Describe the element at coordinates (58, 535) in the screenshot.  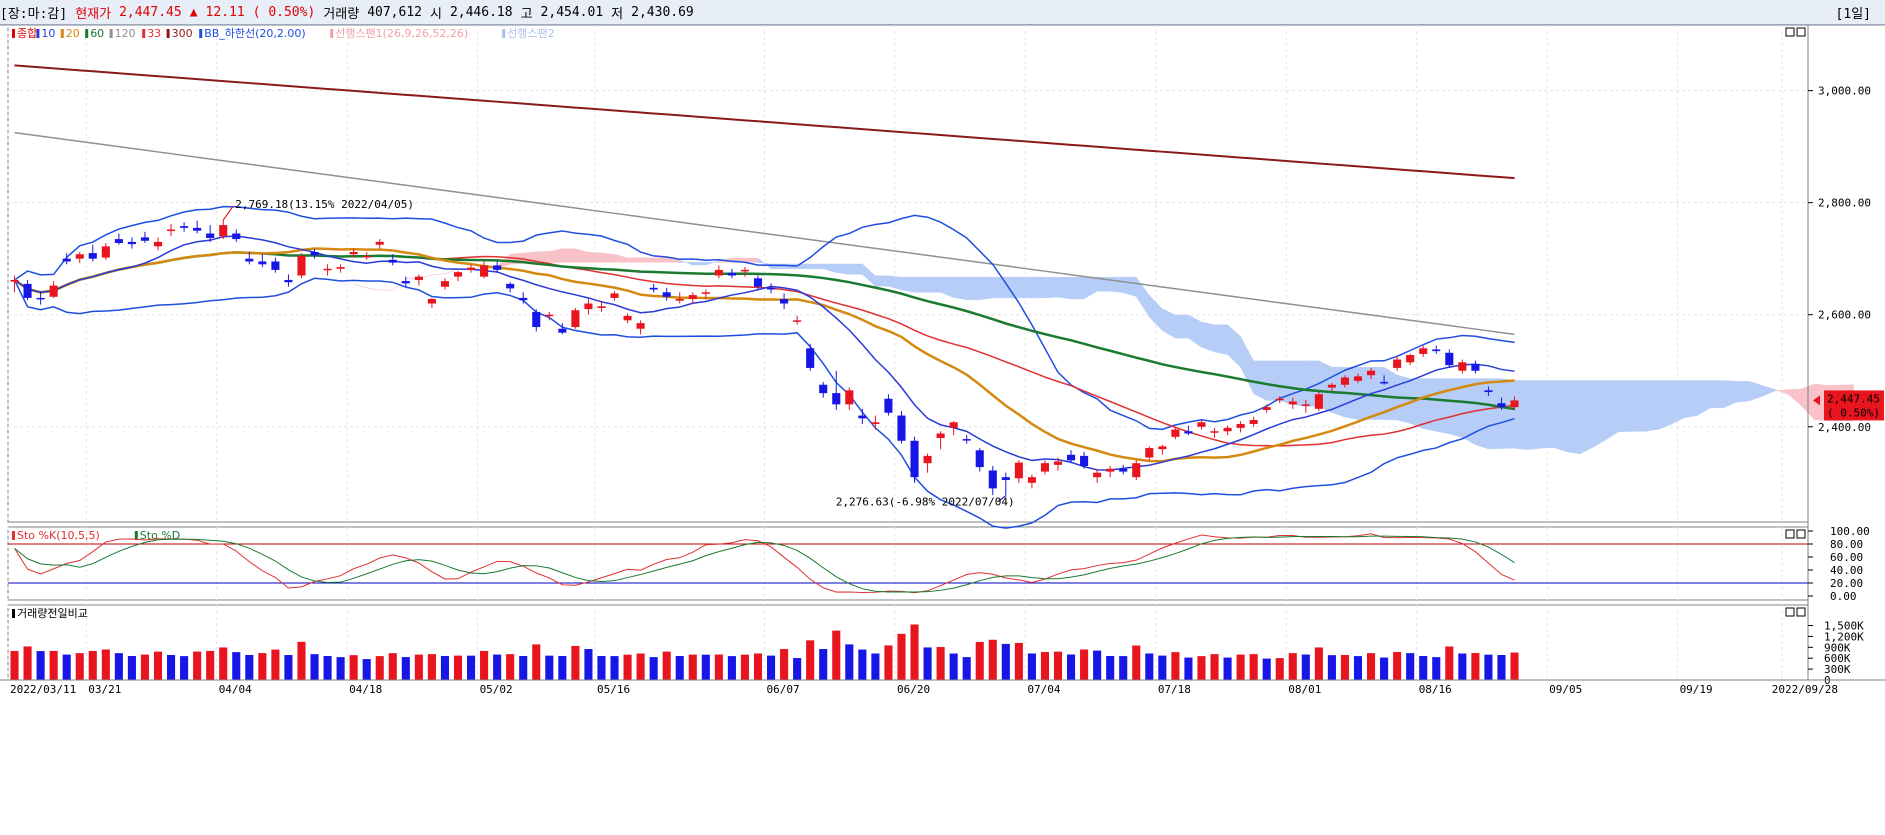
I see `stoch-legend-item: Sto %K(10,5,5)` at that location.